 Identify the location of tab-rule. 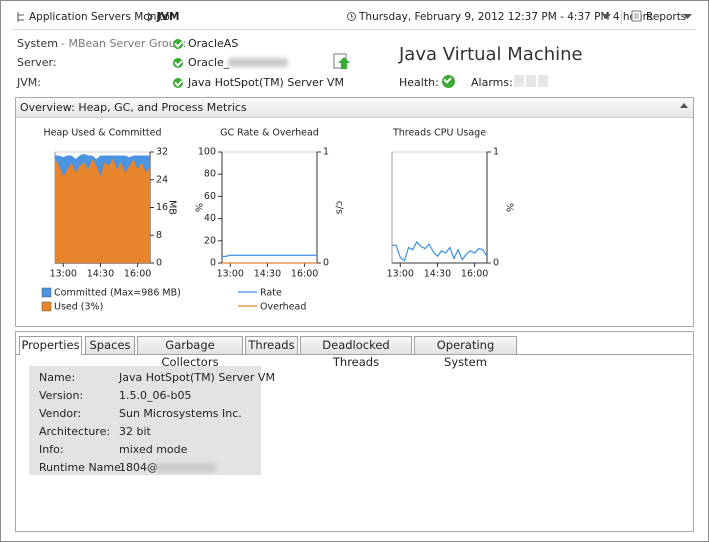
(354, 354).